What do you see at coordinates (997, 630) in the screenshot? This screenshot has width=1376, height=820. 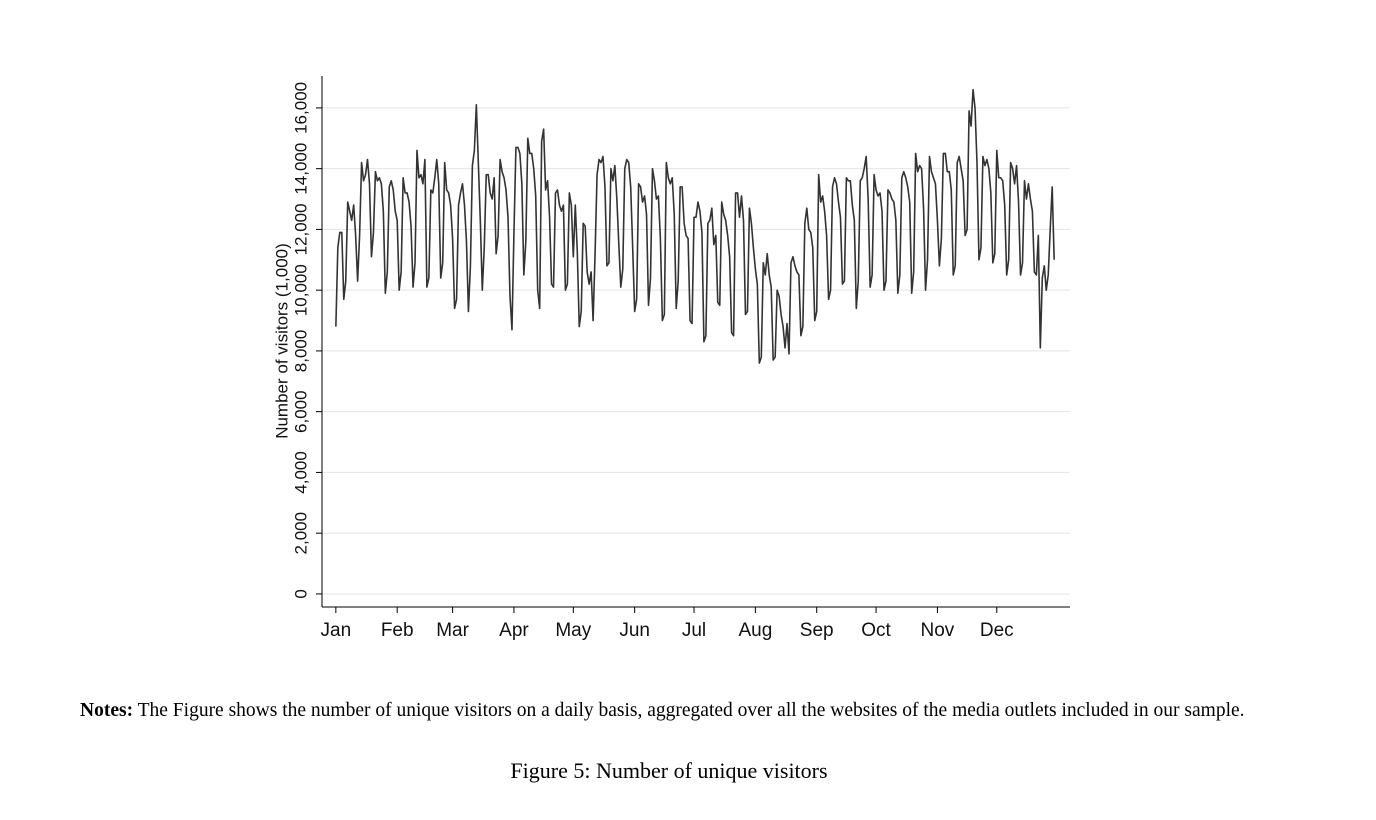 I see `x-tick-label: Dec` at bounding box center [997, 630].